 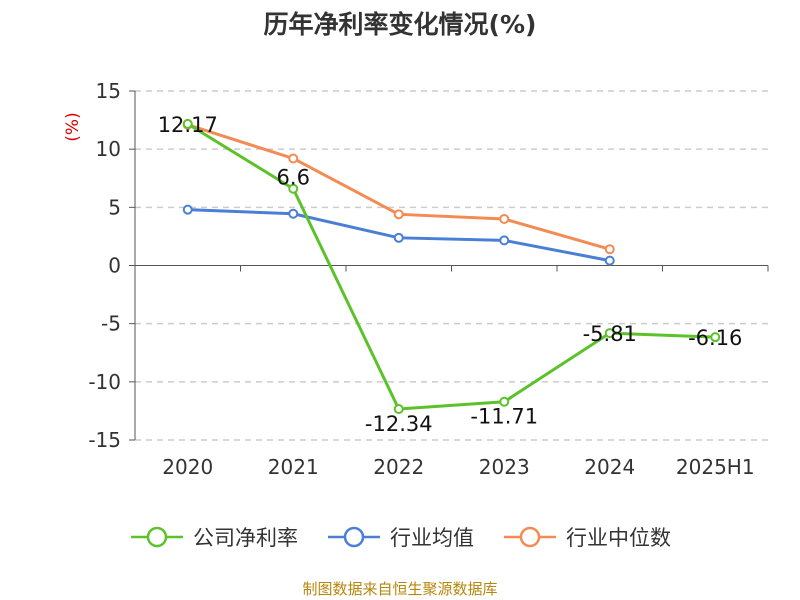 What do you see at coordinates (399, 424) in the screenshot?
I see `data-label: -12.34` at bounding box center [399, 424].